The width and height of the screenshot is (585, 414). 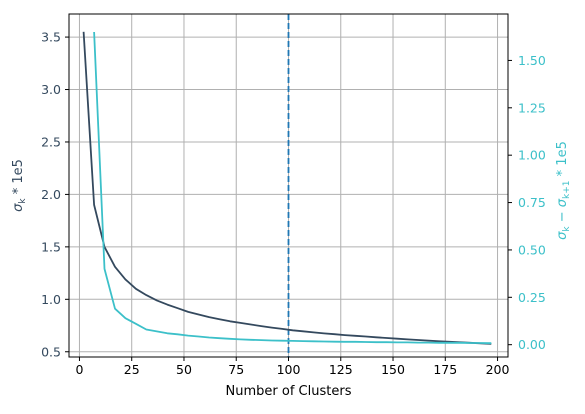 I want to click on y-left-tick-label: 1.5, so click(x=51, y=246).